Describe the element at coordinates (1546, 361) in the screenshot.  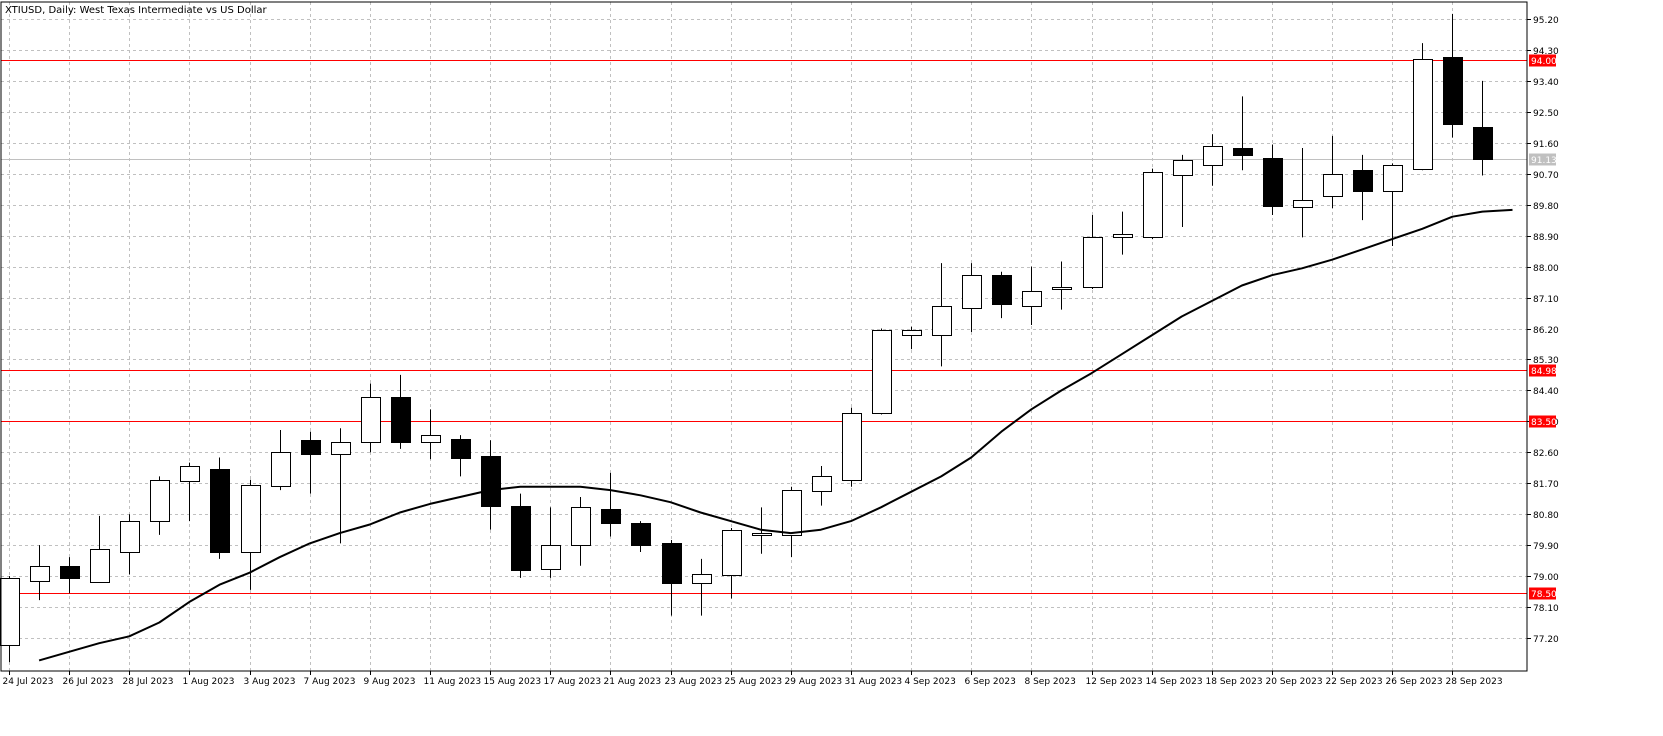
I see `y-tick-label: 85.30` at that location.